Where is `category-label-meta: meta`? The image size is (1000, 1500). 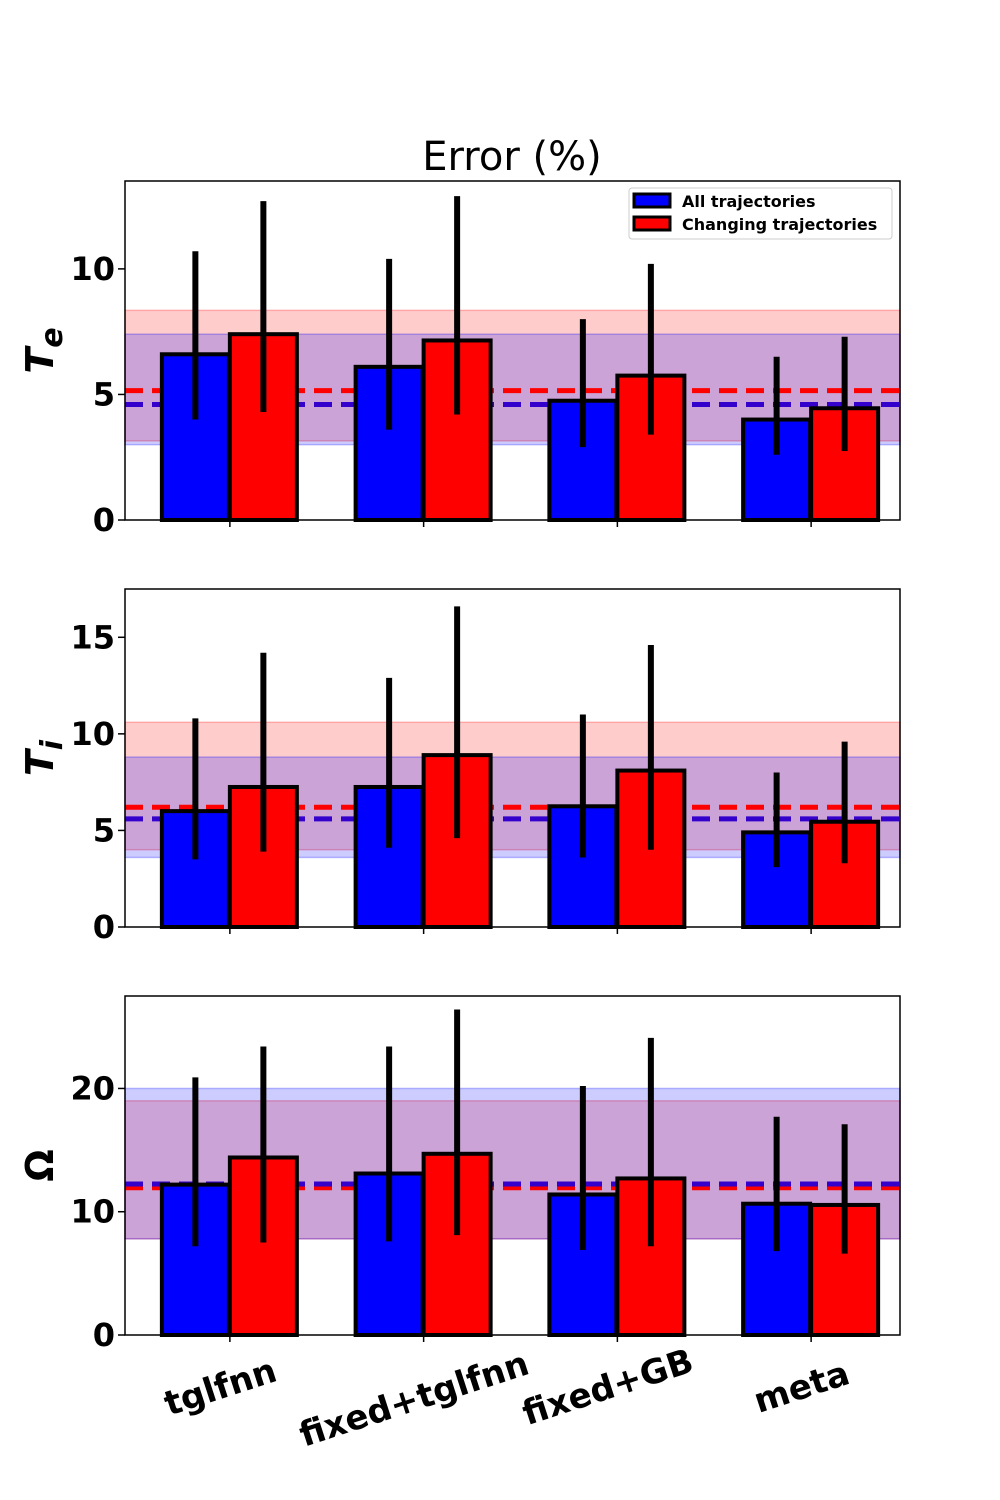 category-label-meta: meta is located at coordinates (801, 1387).